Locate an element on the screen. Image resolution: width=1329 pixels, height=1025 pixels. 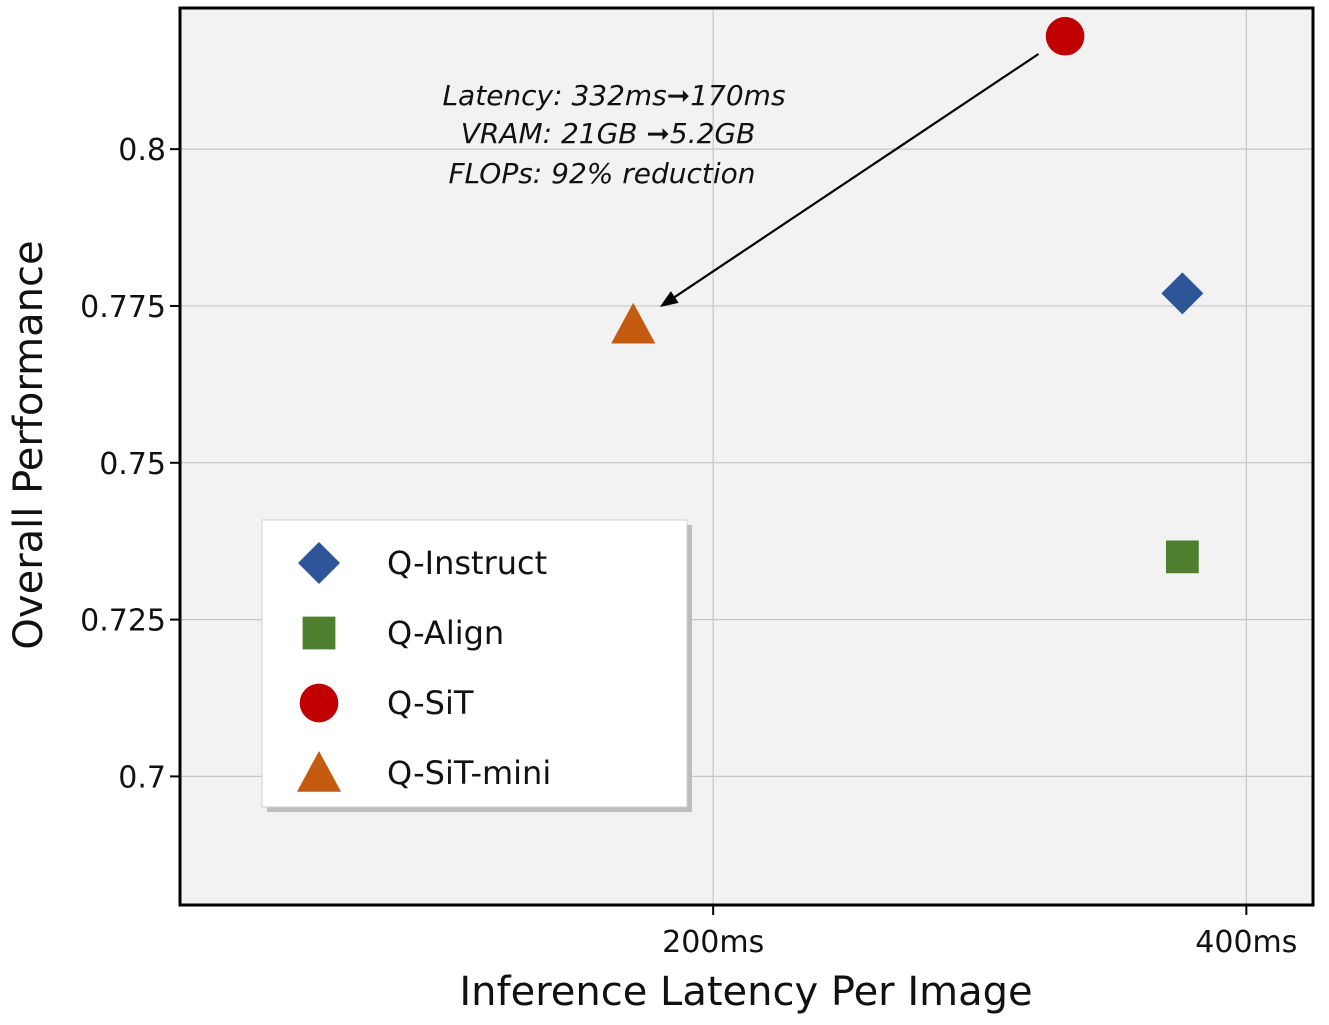
point-q-instruct is located at coordinates (1182, 293).